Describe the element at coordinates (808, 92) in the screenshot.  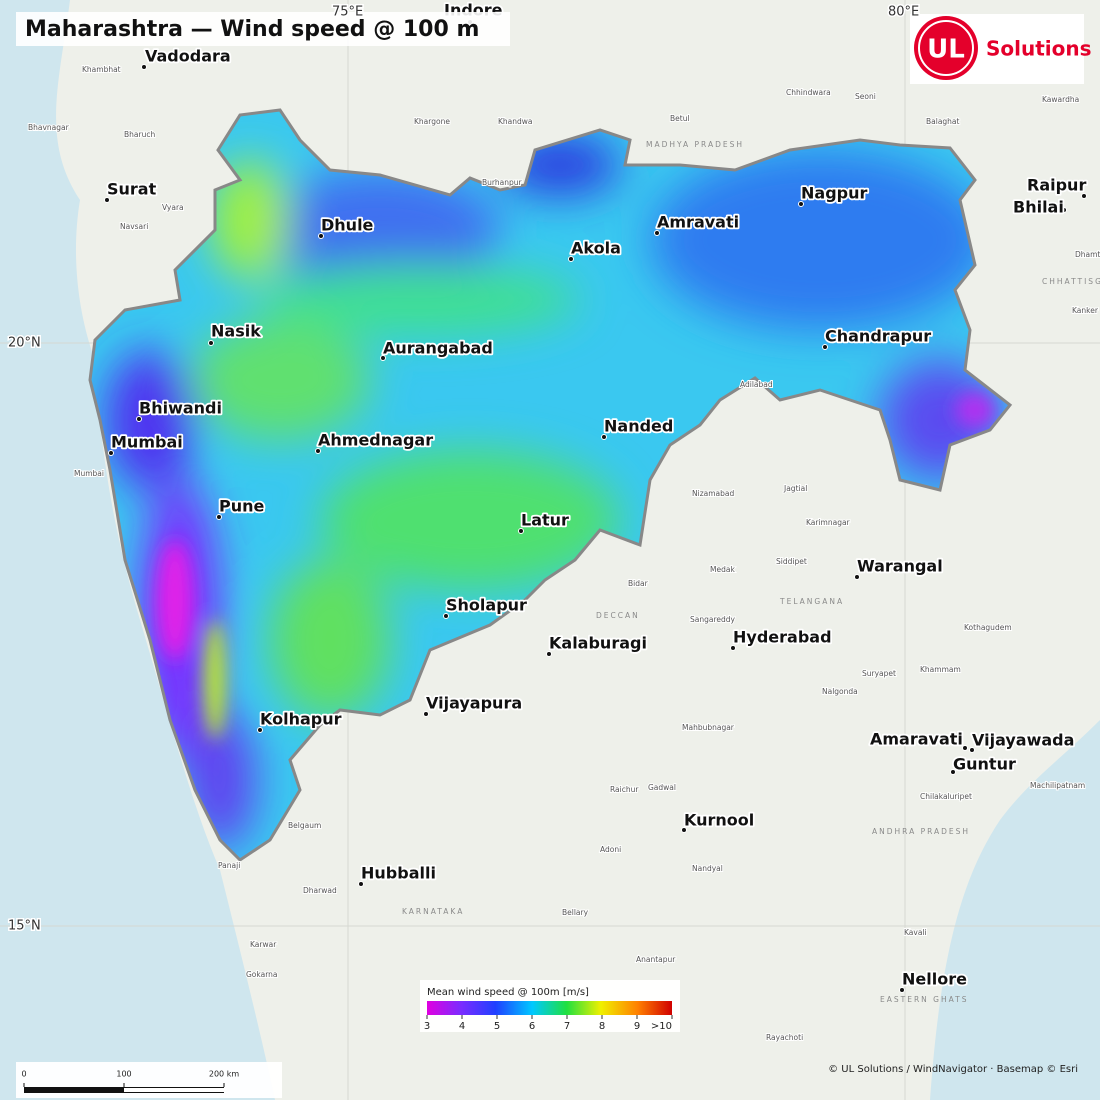
I see `place-label: Chhindwara` at that location.